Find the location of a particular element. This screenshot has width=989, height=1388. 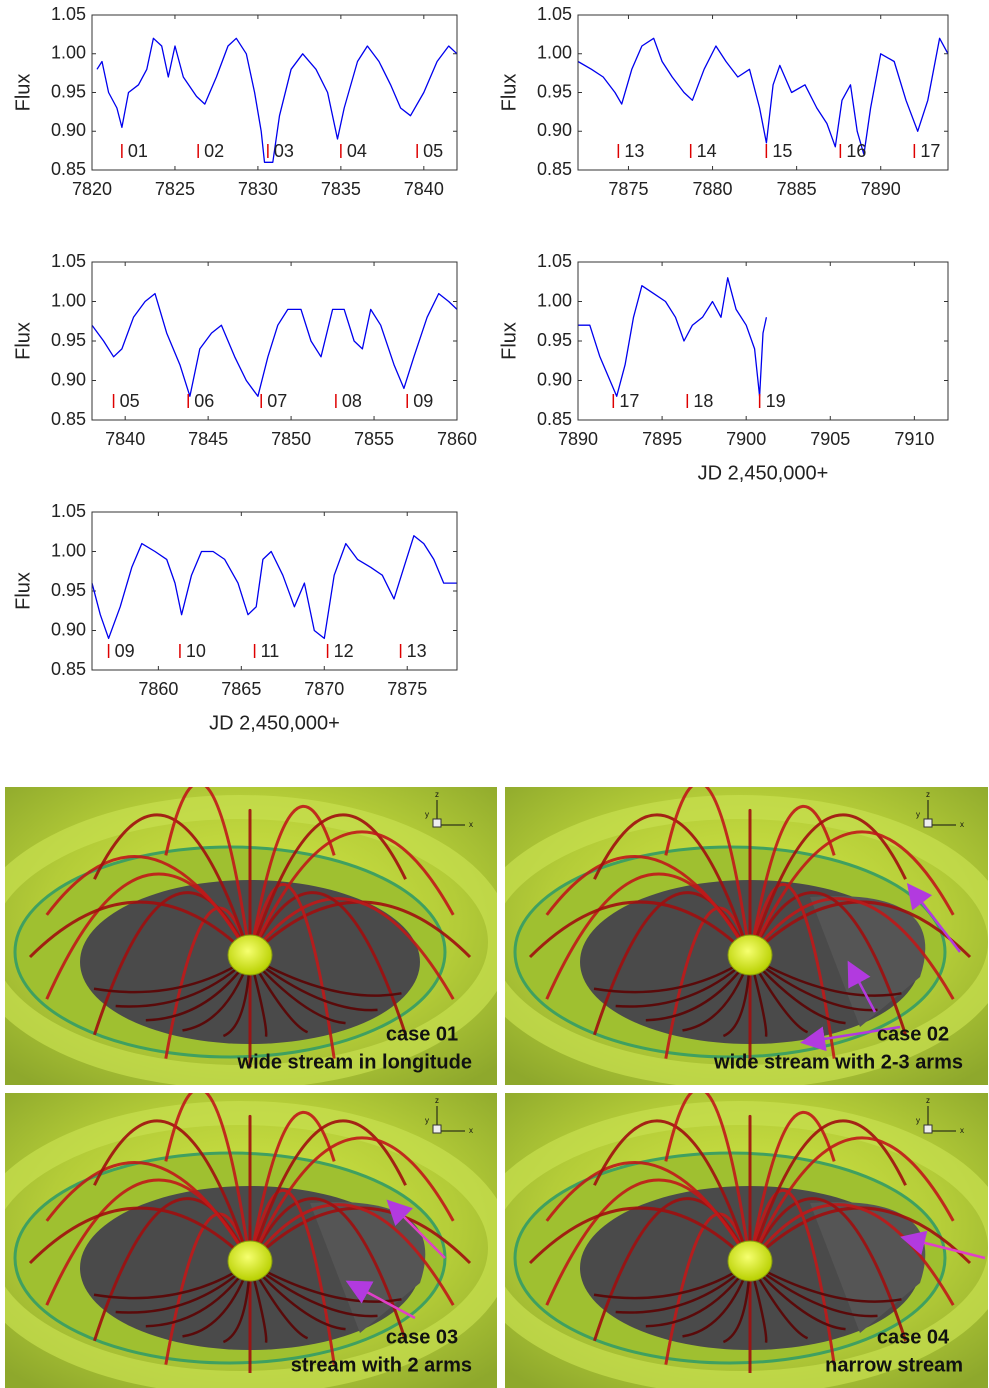

x-tick-label: 7860 is located at coordinates (457, 439).